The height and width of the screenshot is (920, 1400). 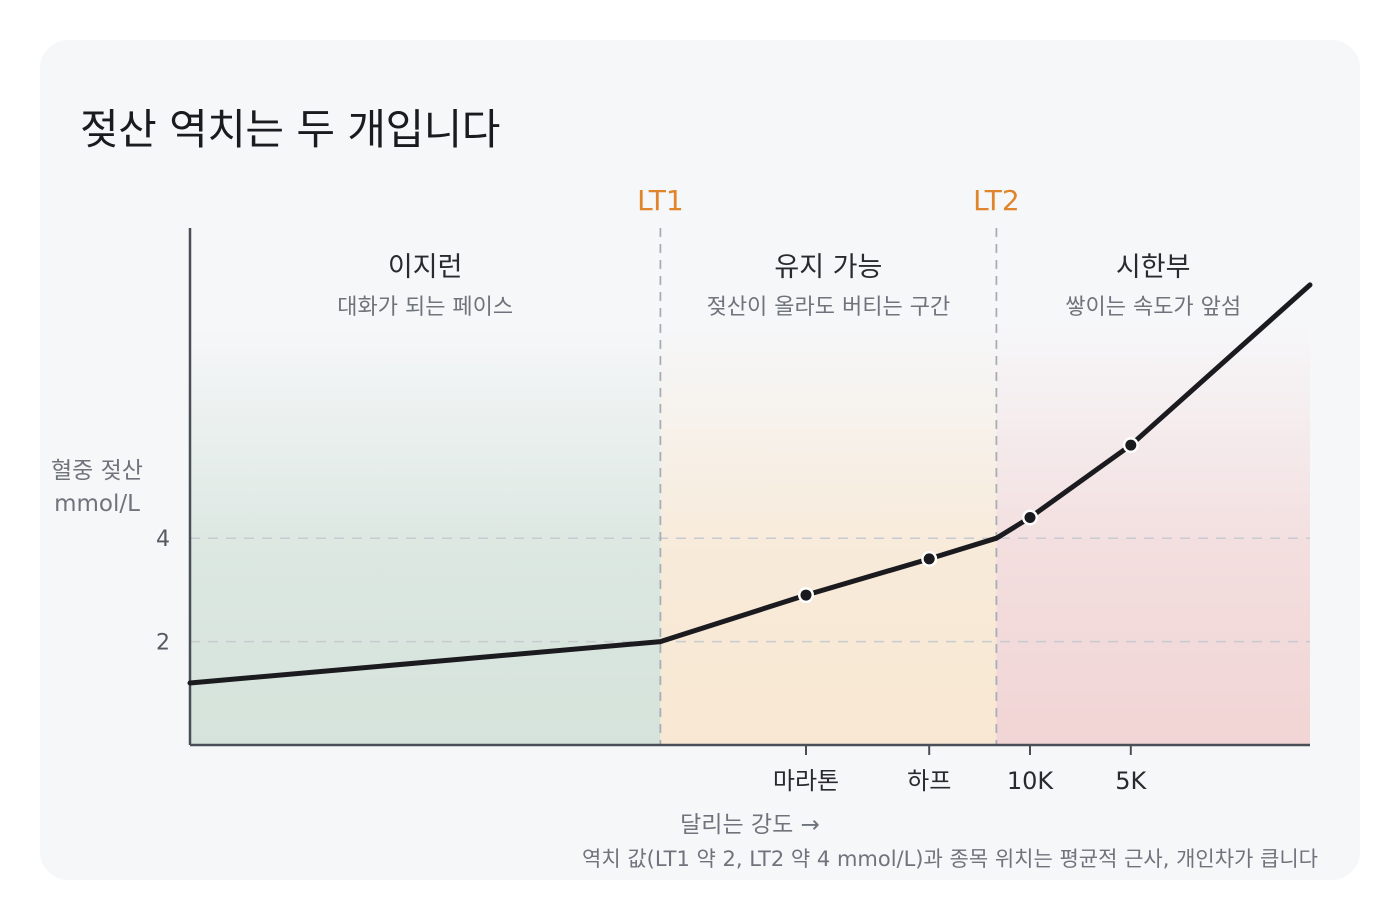 What do you see at coordinates (1153, 267) in the screenshot?
I see `zone-name-limited: 시한부` at bounding box center [1153, 267].